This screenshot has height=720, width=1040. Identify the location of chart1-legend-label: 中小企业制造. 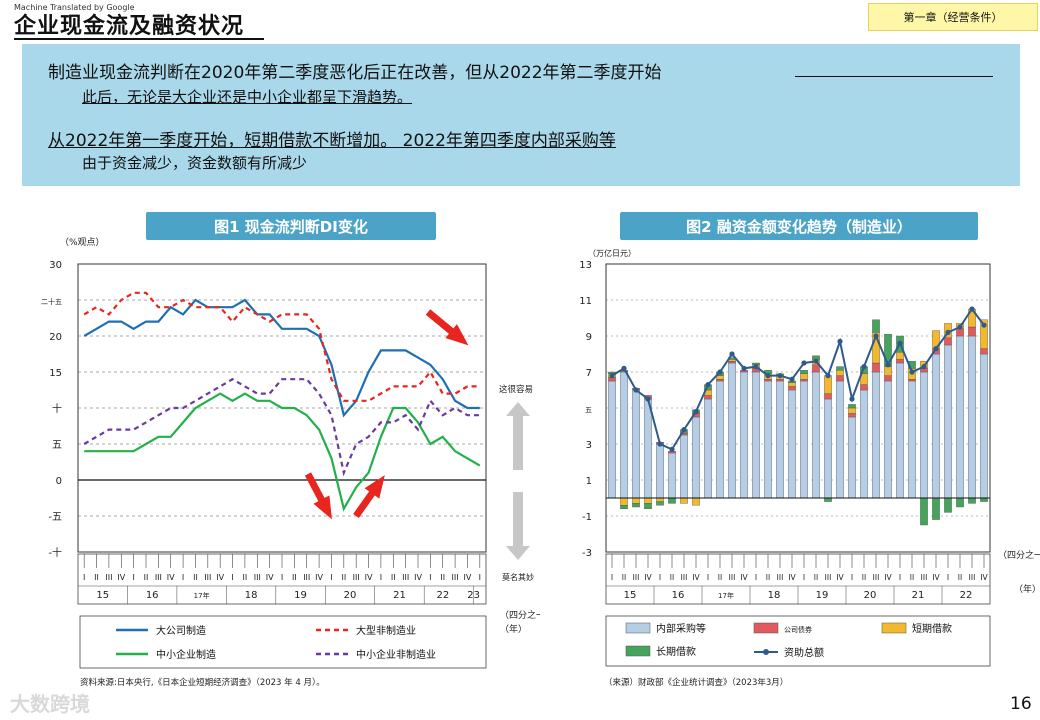
(186, 654).